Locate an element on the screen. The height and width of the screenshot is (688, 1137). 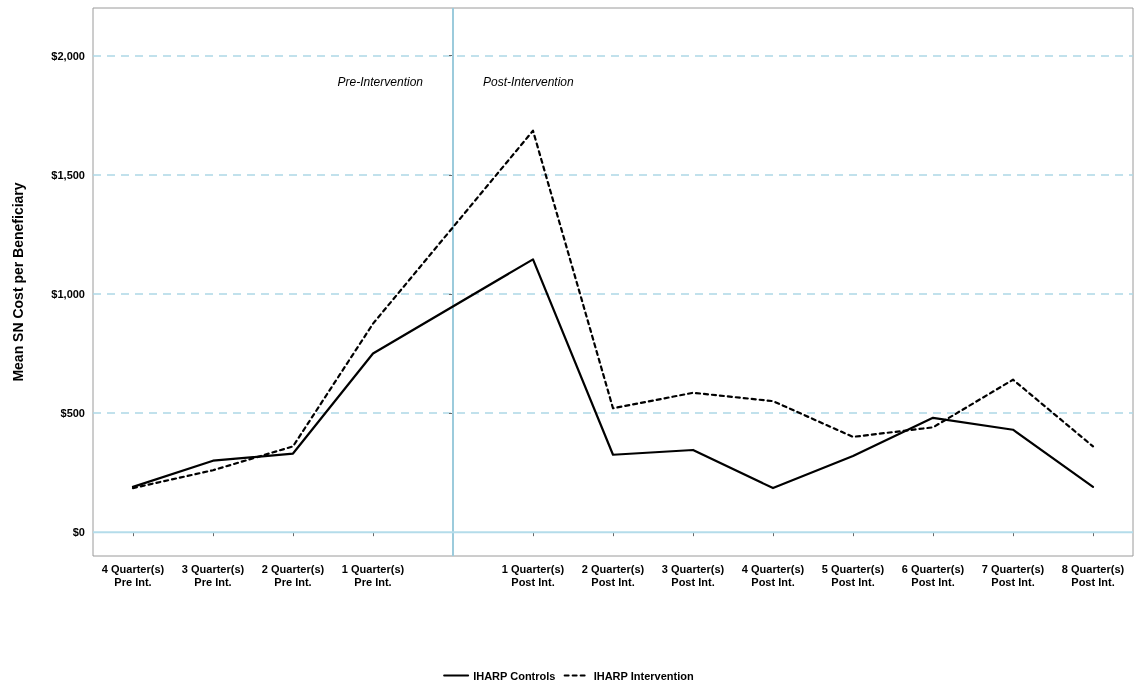
x-tick-label: 7 Quarter(s) Post Int. is located at coordinates (1013, 575).